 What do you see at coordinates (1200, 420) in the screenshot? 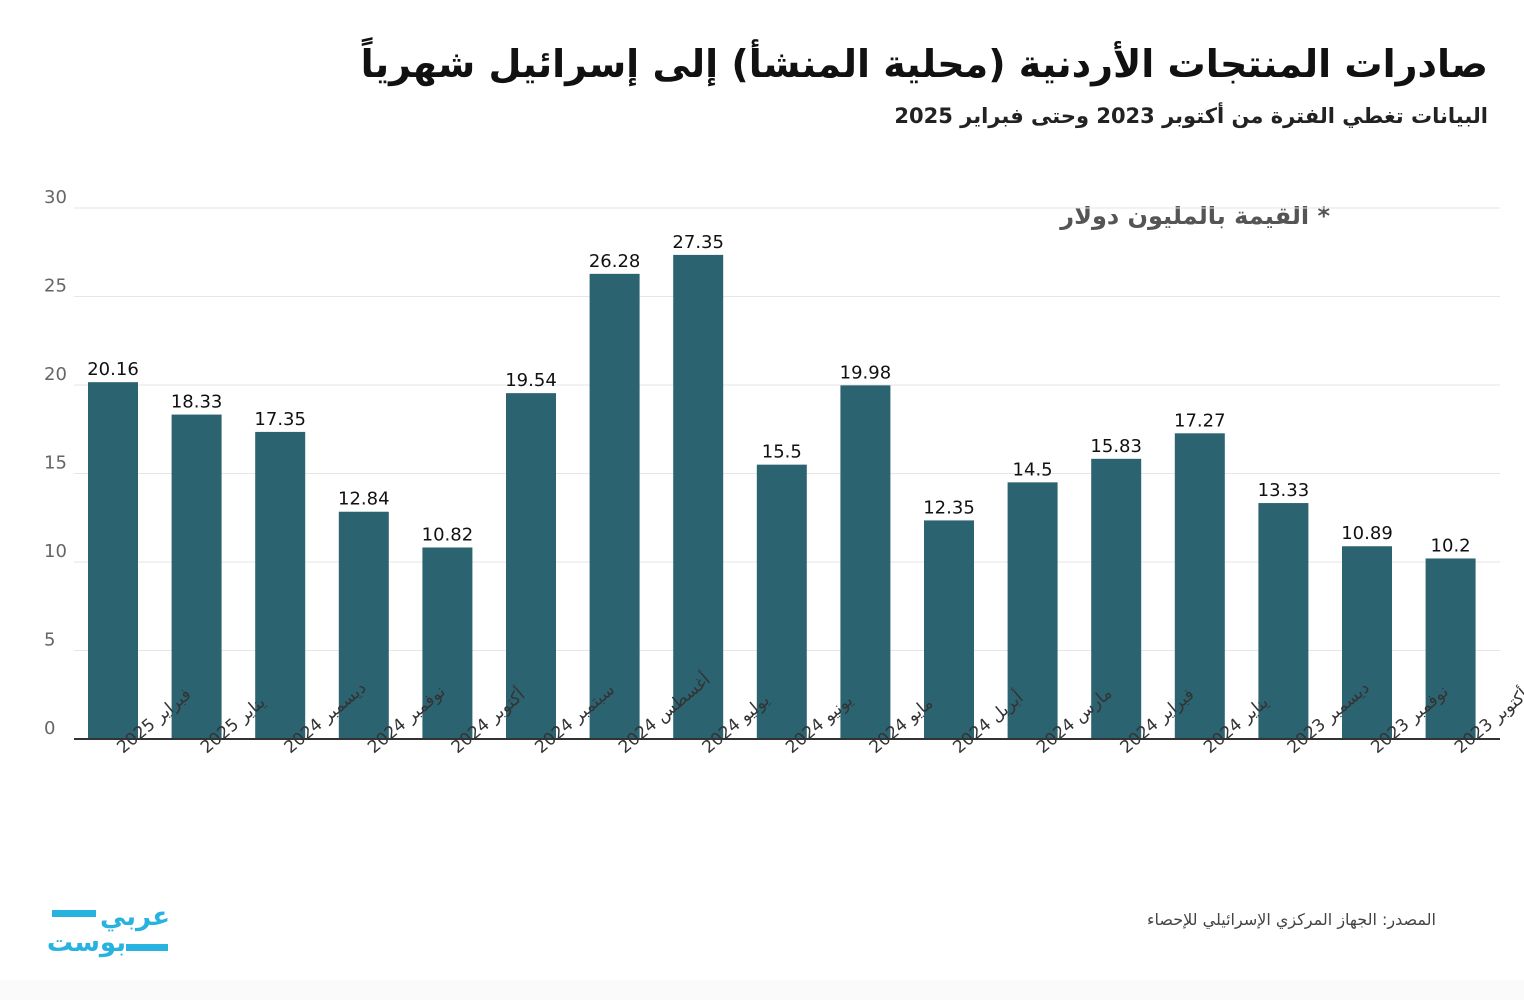
I see `value-label: 17.27` at bounding box center [1200, 420].